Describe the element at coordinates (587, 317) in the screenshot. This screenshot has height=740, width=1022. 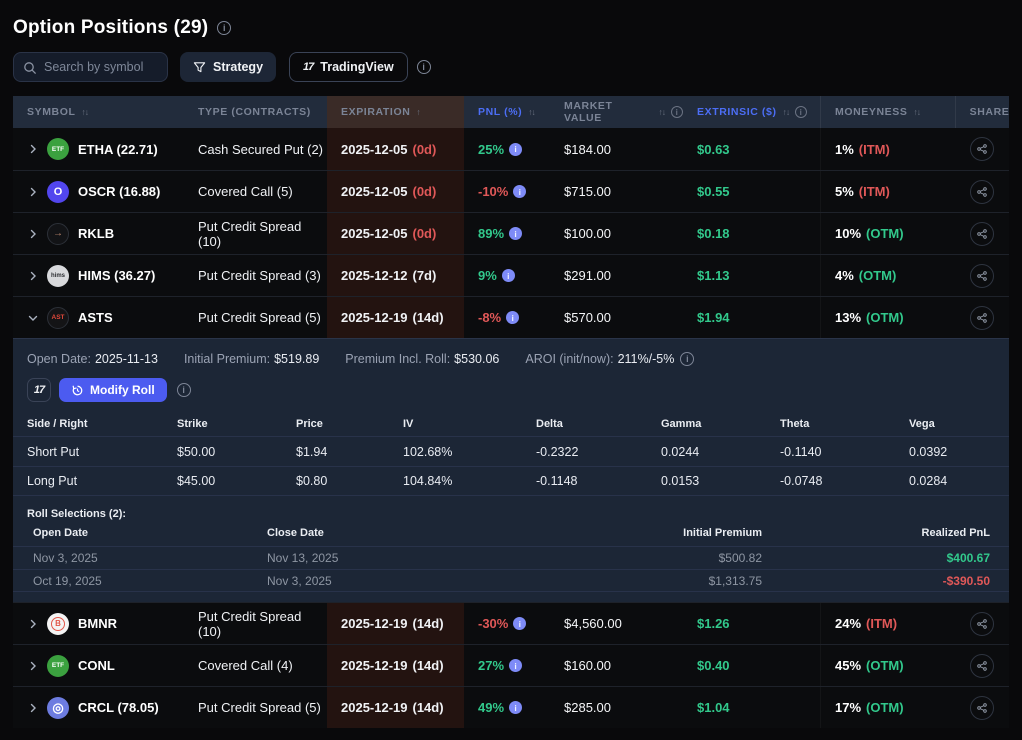
I see `market-value: $570.00` at that location.